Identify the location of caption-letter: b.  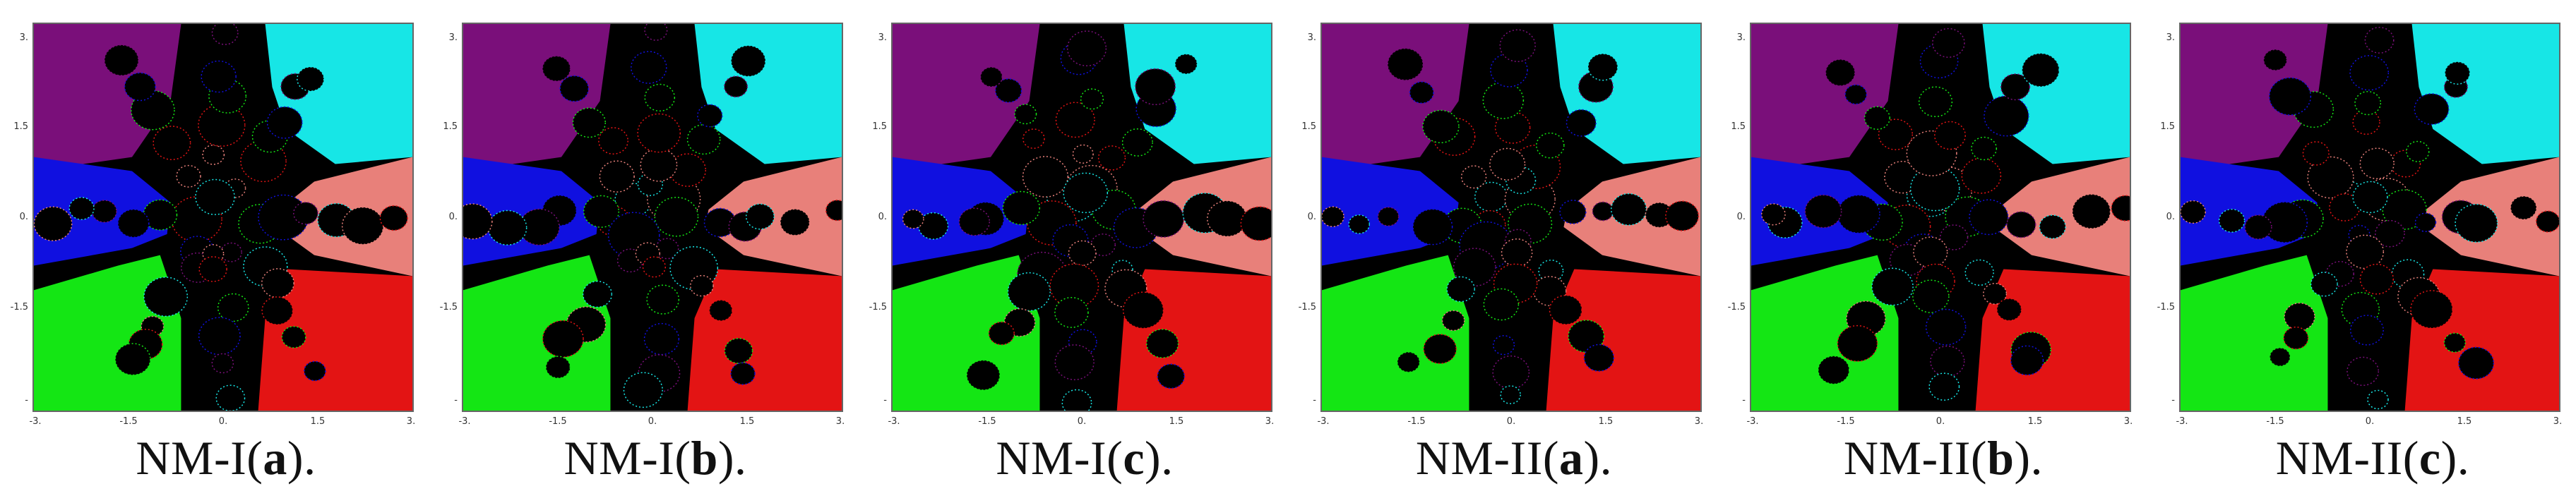
(2001, 458).